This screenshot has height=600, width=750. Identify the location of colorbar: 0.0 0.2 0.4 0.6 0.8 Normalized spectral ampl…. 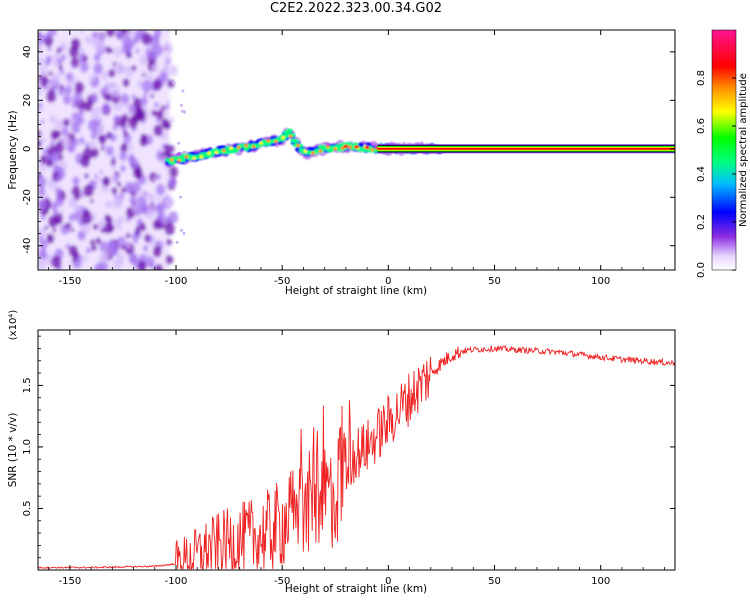
(722, 153).